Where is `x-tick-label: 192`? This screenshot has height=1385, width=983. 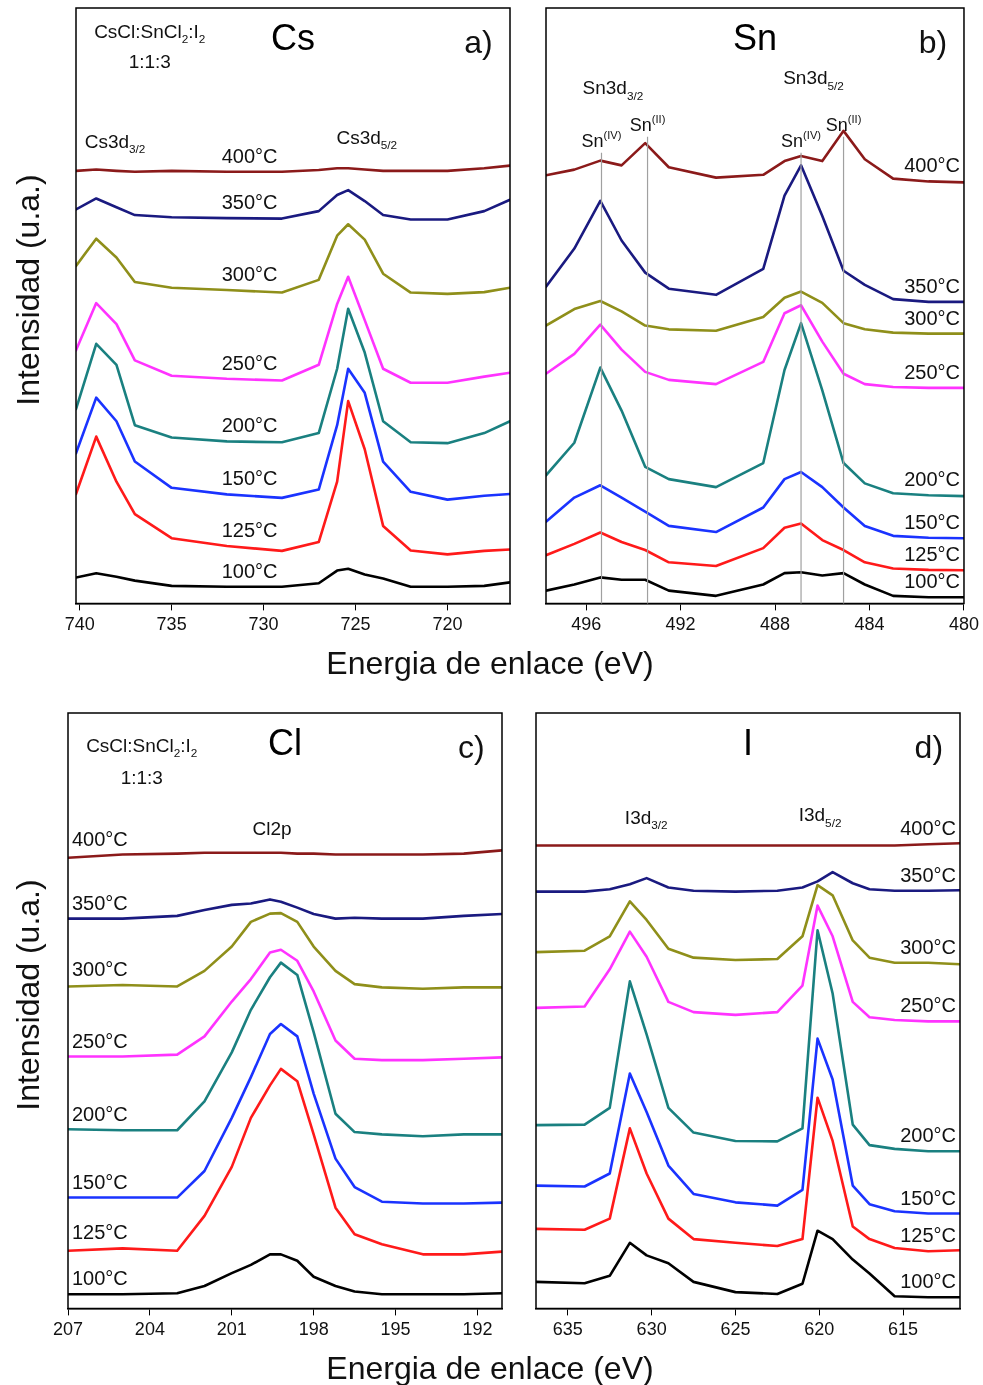
x-tick-label: 192 is located at coordinates (477, 1329).